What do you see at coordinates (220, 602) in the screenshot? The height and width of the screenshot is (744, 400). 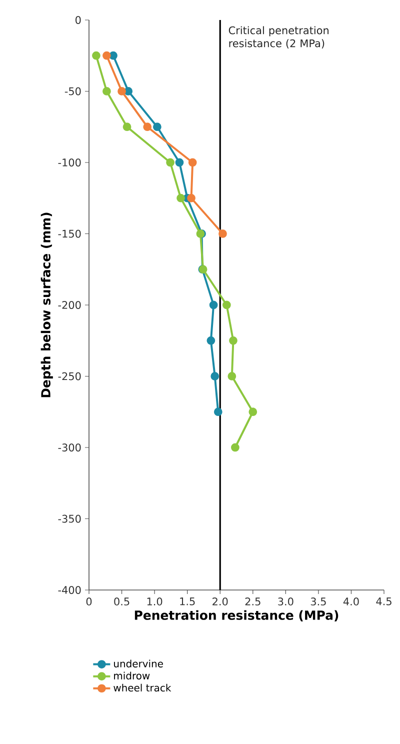 I see `x-tick-label: 2.0` at bounding box center [220, 602].